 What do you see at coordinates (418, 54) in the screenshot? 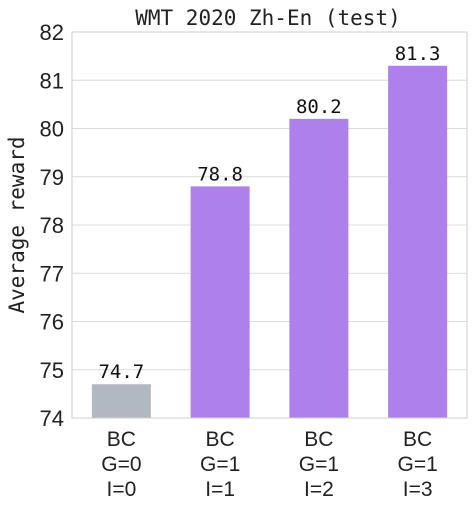
I see `data-label: 81.3` at bounding box center [418, 54].